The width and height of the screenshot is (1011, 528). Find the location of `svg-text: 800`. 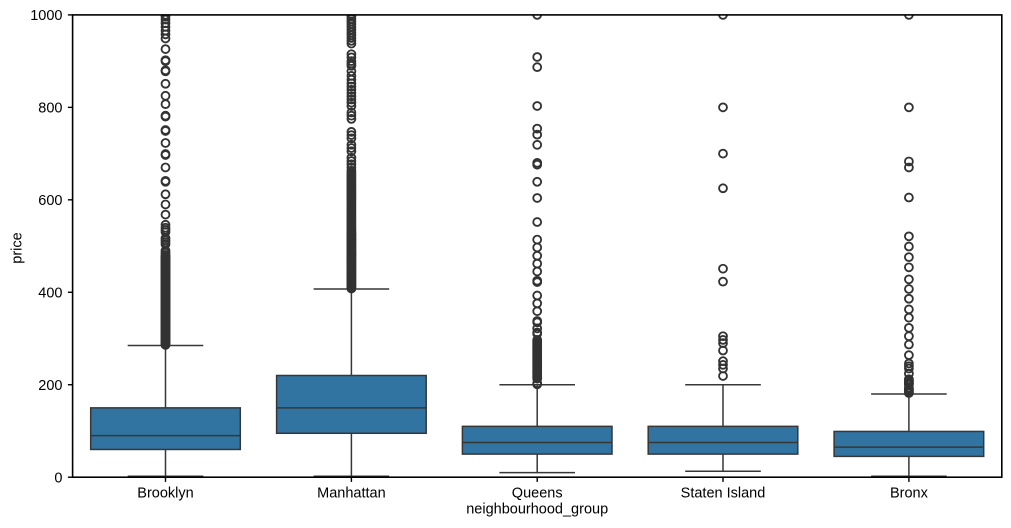

svg-text: 800 is located at coordinates (50, 109).